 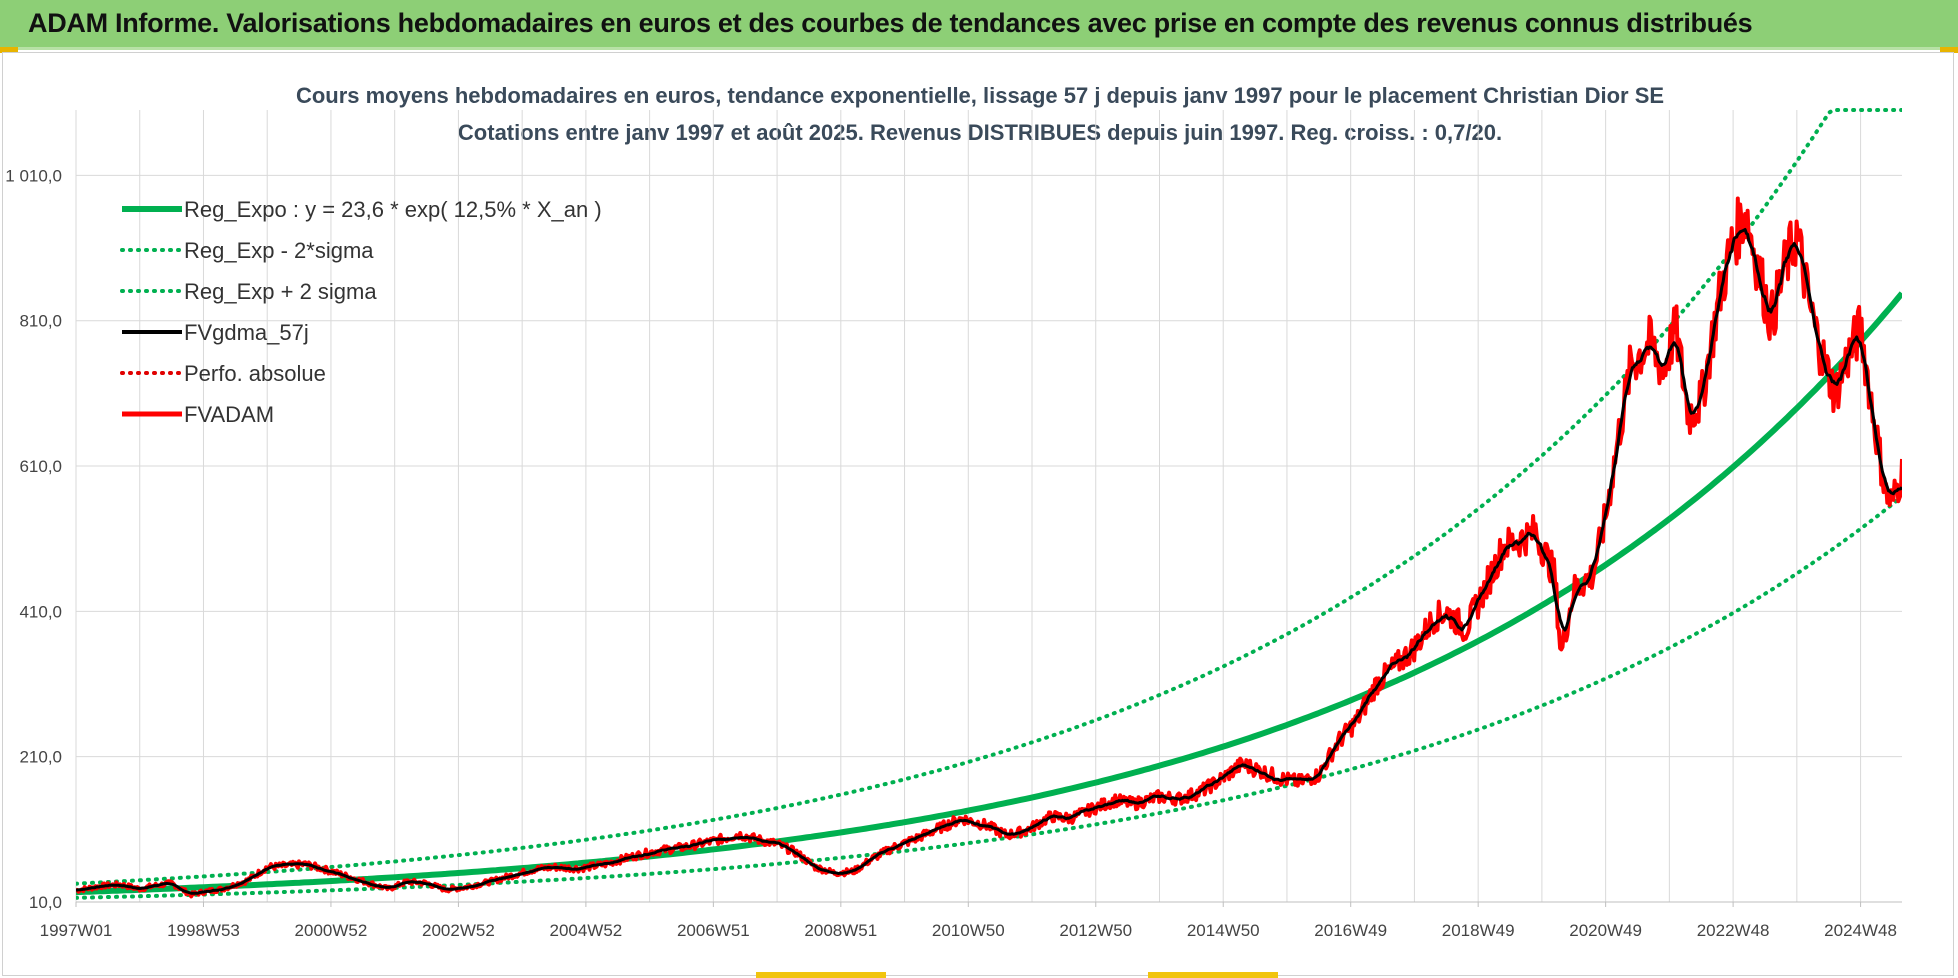 I want to click on x-tick-label: 2020W49, so click(x=1605, y=930).